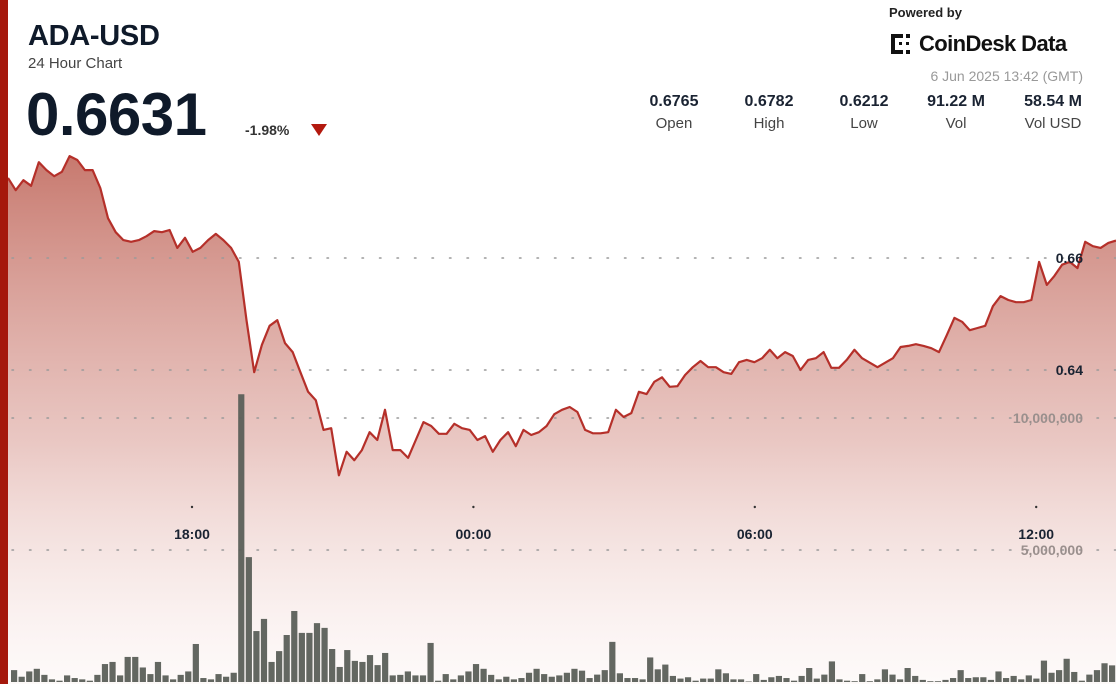  Describe the element at coordinates (864, 101) in the screenshot. I see `stat-value: 0.6212` at that location.